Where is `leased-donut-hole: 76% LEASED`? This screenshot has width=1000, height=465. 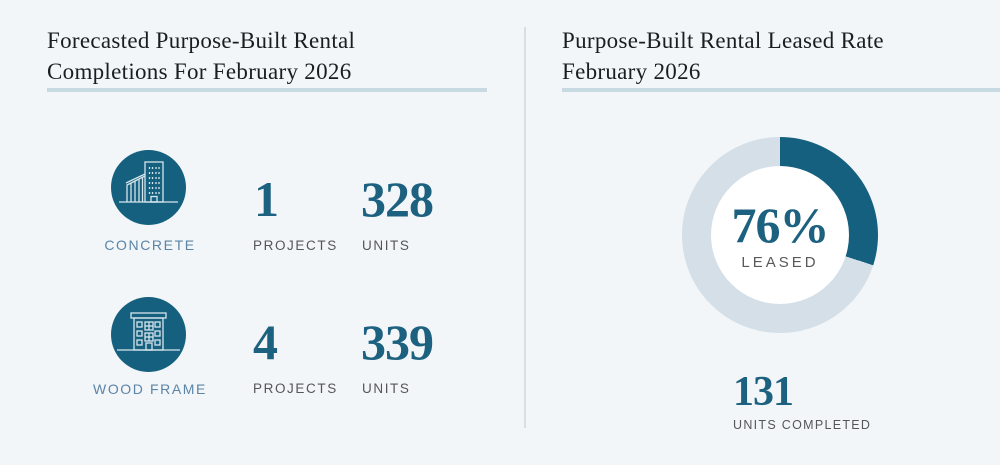 leased-donut-hole: 76% LEASED is located at coordinates (780, 235).